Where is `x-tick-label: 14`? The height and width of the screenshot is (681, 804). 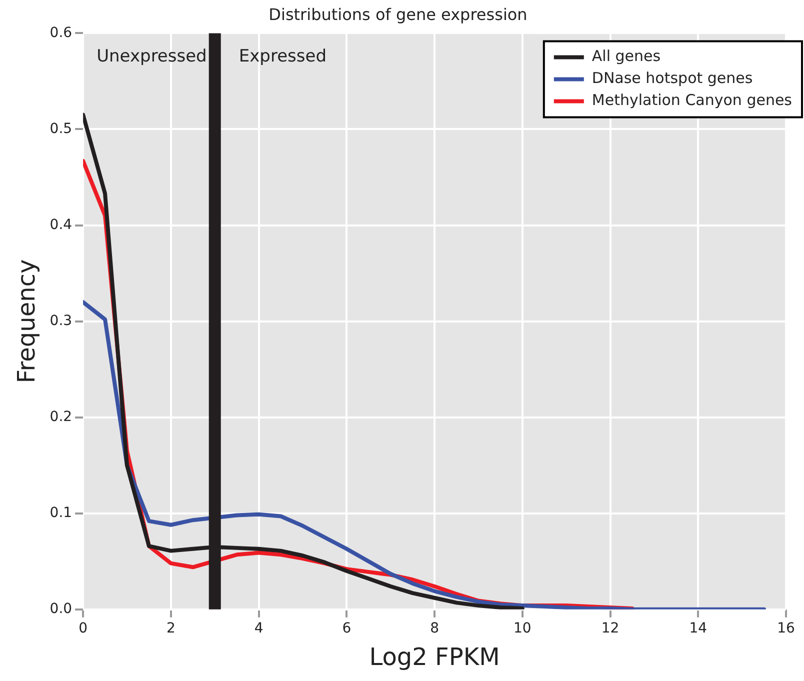
x-tick-label: 14 is located at coordinates (698, 628).